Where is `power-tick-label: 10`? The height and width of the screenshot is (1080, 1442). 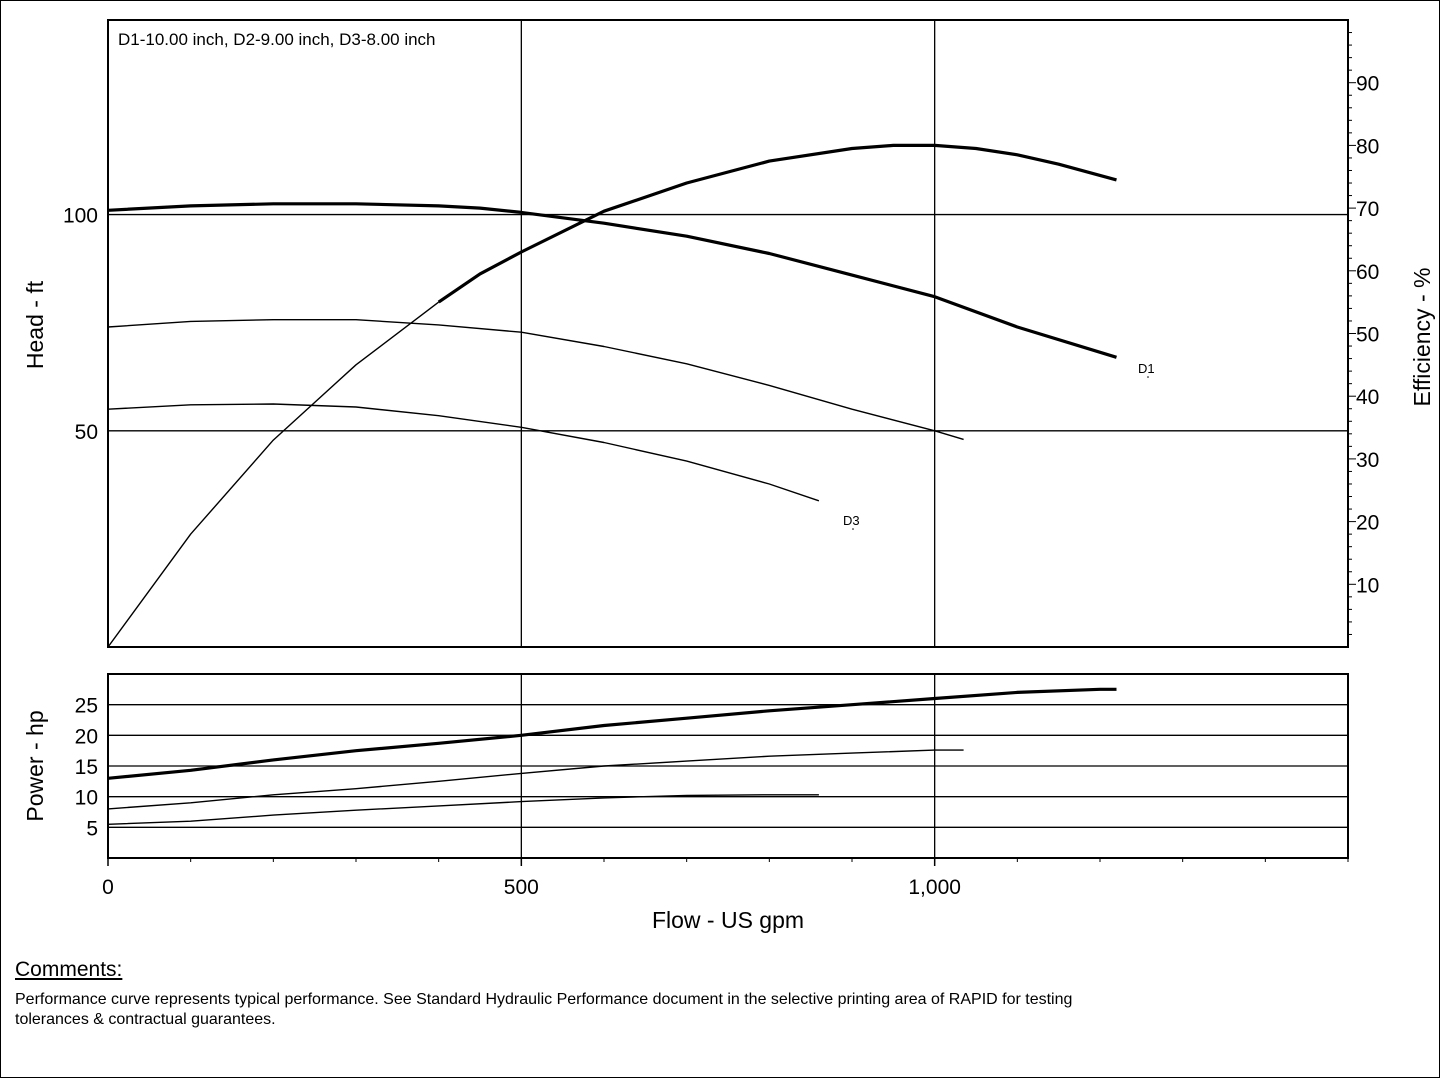
power-tick-label: 10 is located at coordinates (86, 798).